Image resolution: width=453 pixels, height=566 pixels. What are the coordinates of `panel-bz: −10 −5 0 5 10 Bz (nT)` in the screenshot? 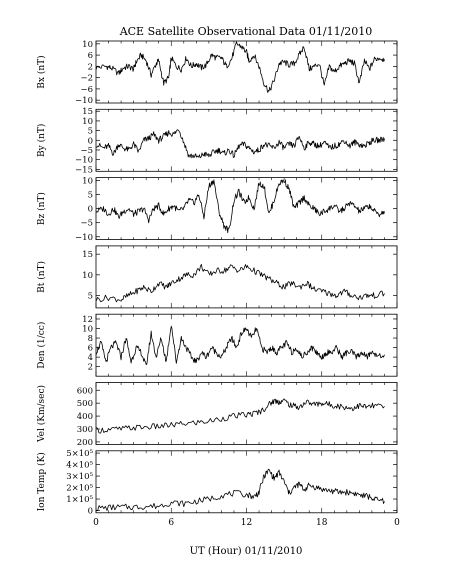 It's located at (217, 209).